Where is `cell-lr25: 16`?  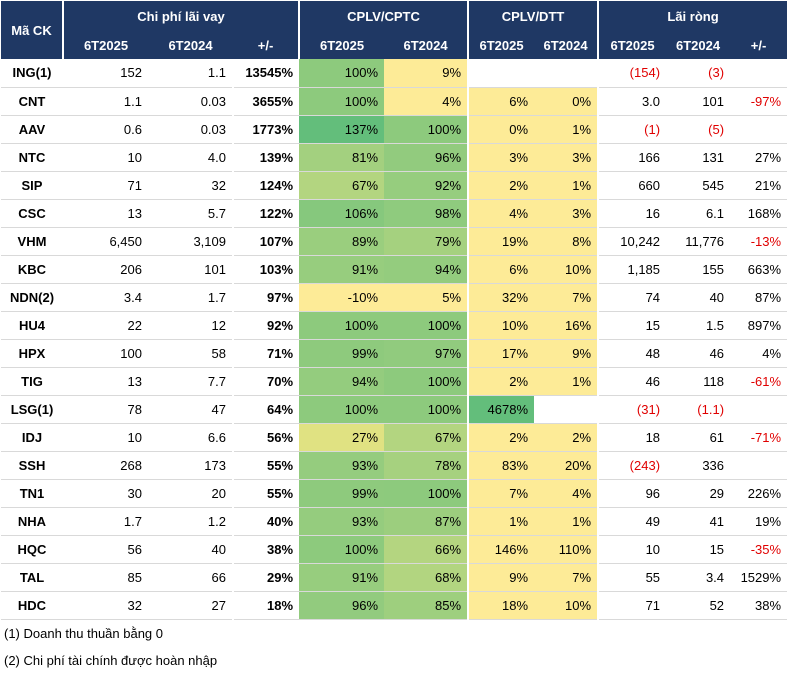 cell-lr25: 16 is located at coordinates (632, 213).